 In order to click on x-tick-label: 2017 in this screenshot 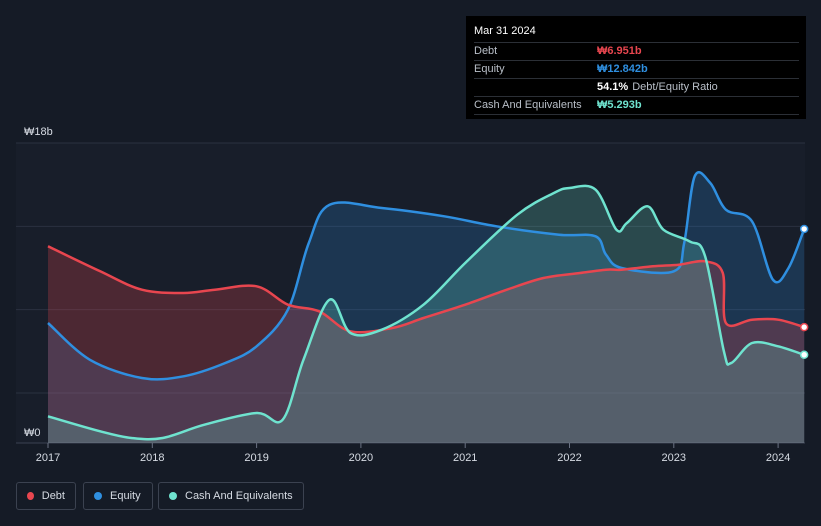, I will do `click(48, 458)`.